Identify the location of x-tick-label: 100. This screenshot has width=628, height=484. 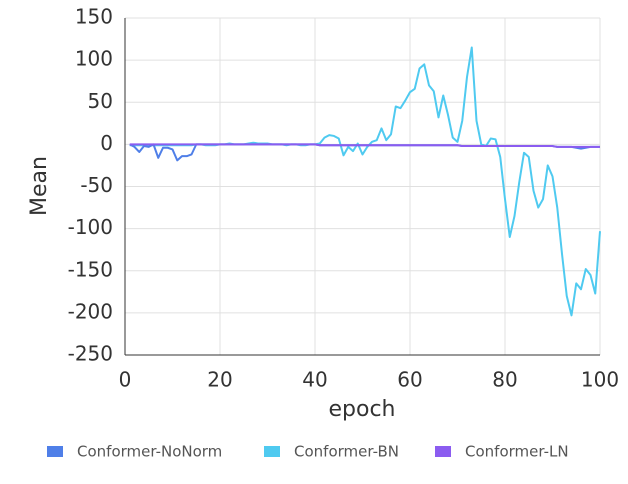
(600, 380).